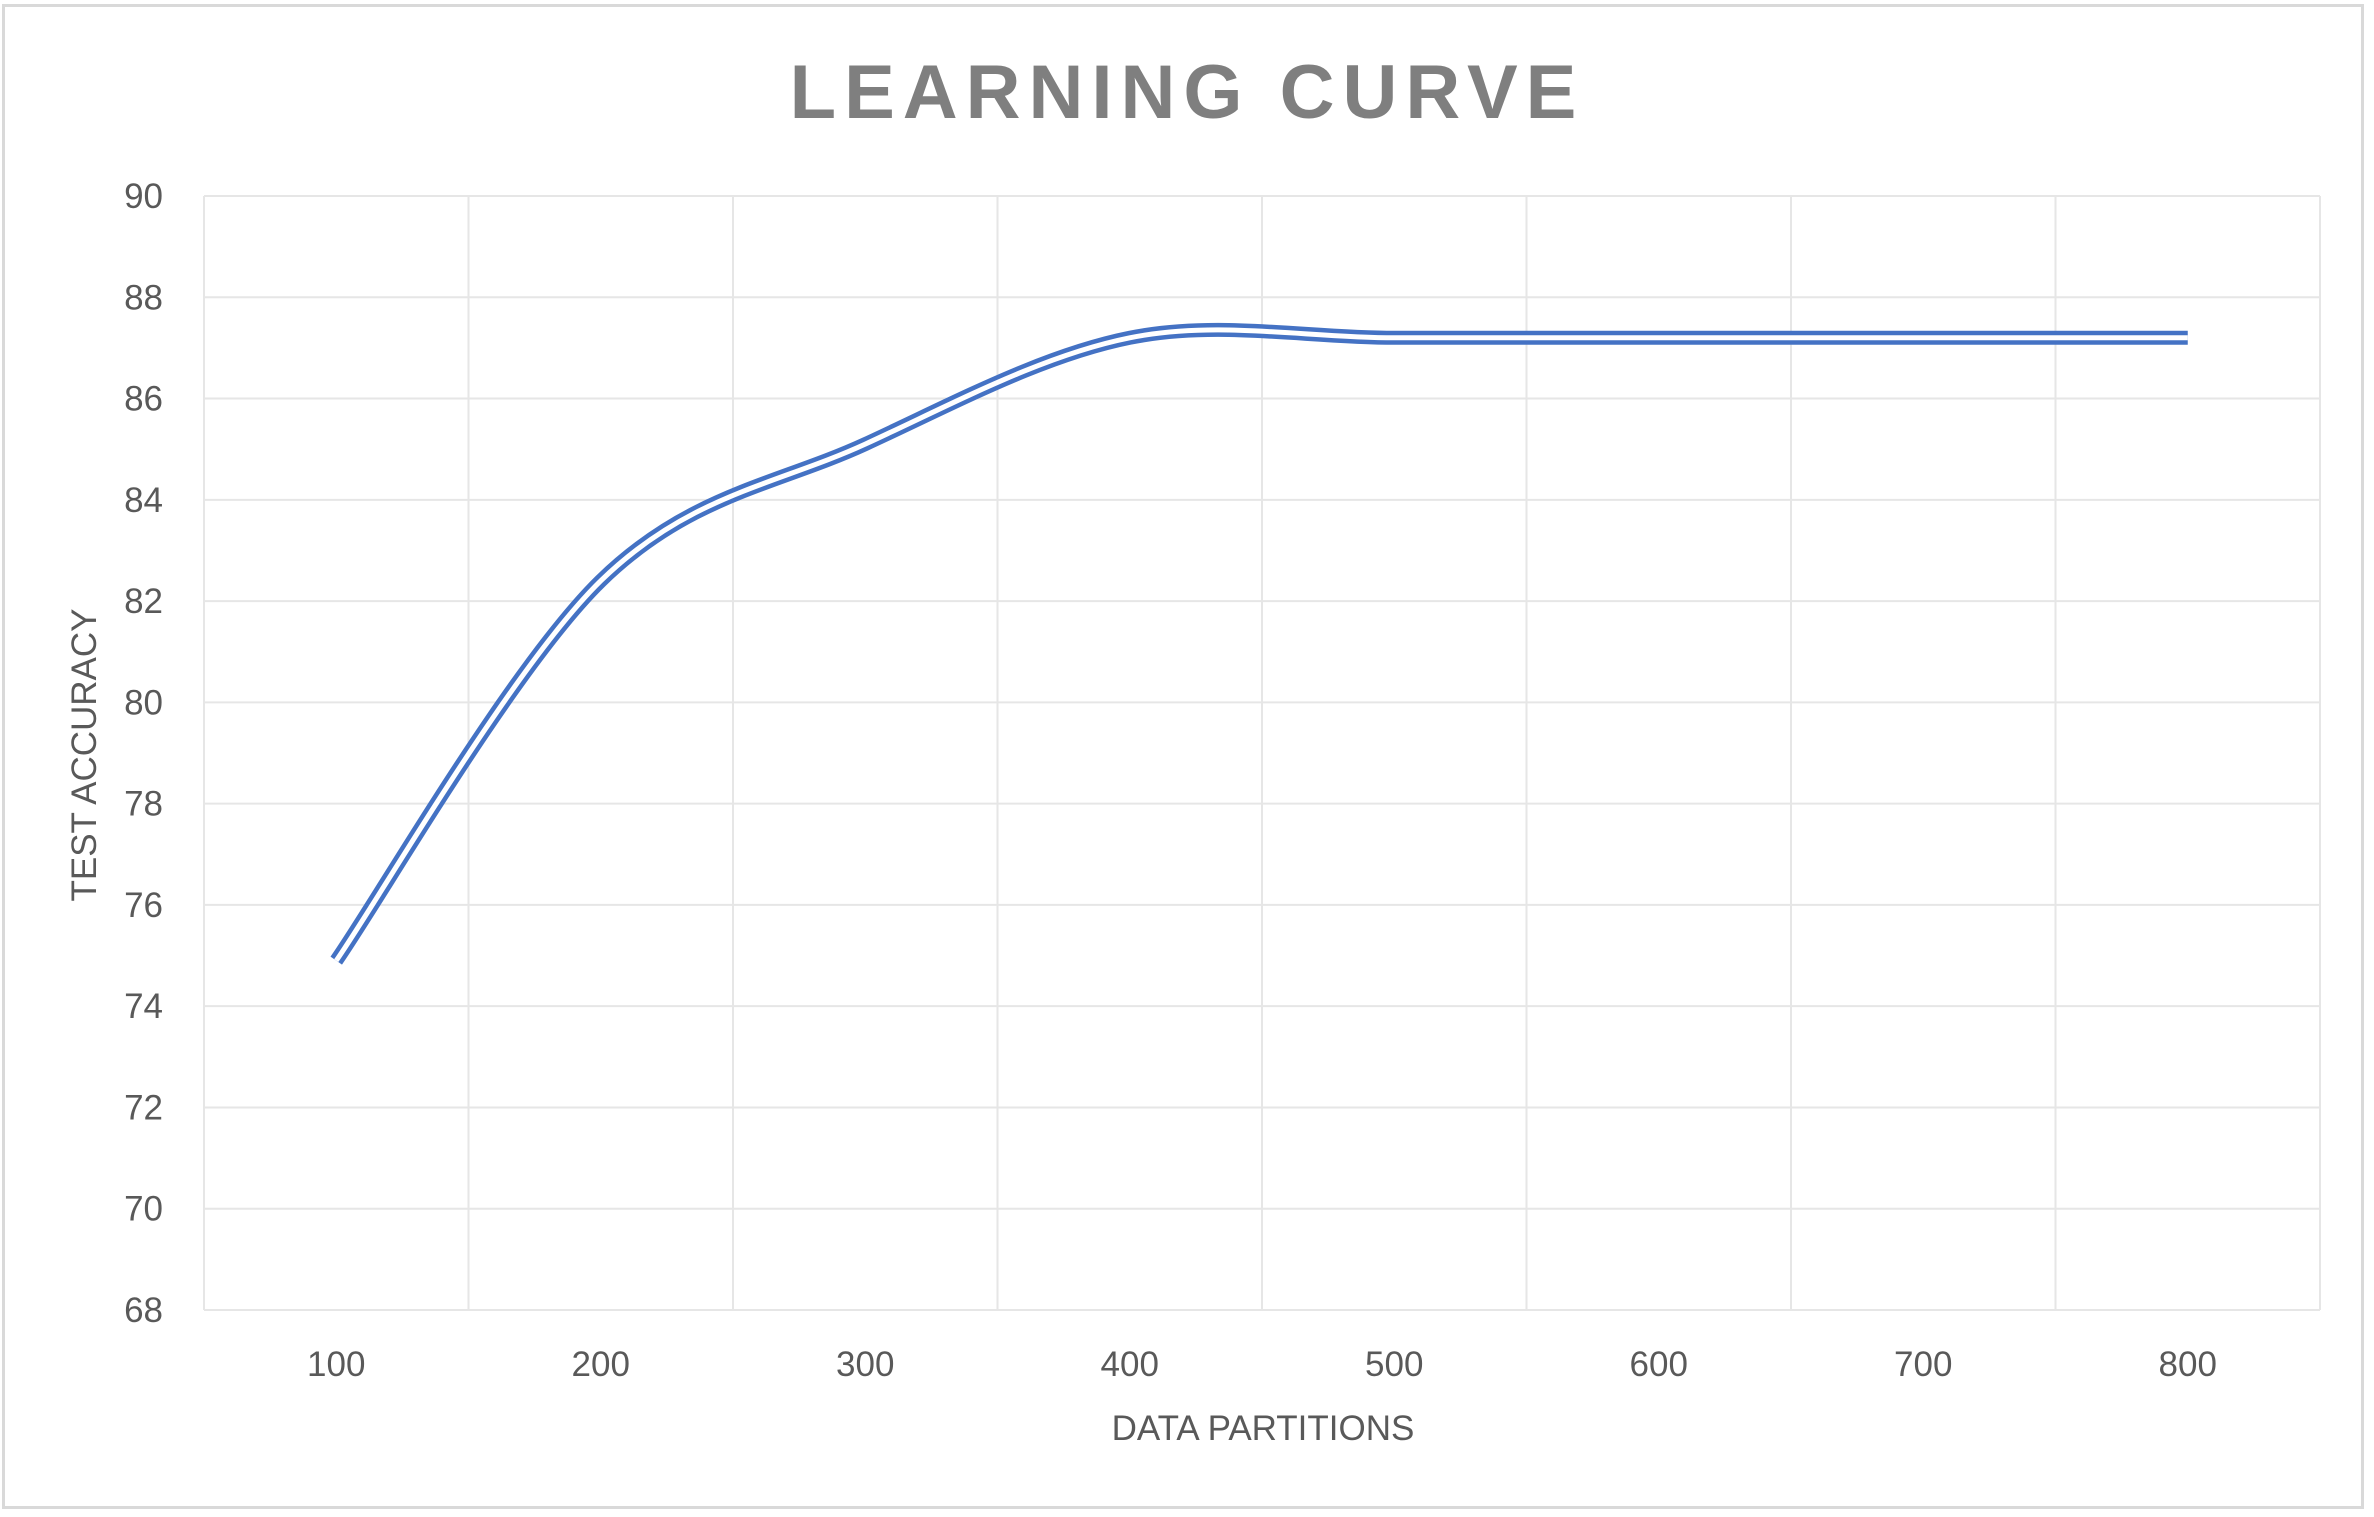 This screenshot has height=1517, width=2374. Describe the element at coordinates (143, 601) in the screenshot. I see `y-tick-label: 82` at that location.